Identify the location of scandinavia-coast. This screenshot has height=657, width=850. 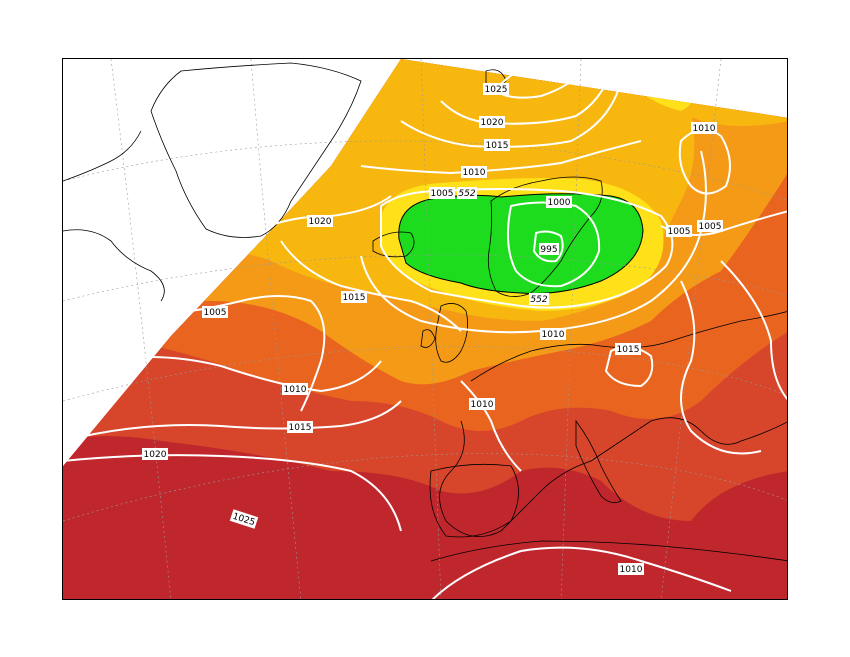
(545, 236).